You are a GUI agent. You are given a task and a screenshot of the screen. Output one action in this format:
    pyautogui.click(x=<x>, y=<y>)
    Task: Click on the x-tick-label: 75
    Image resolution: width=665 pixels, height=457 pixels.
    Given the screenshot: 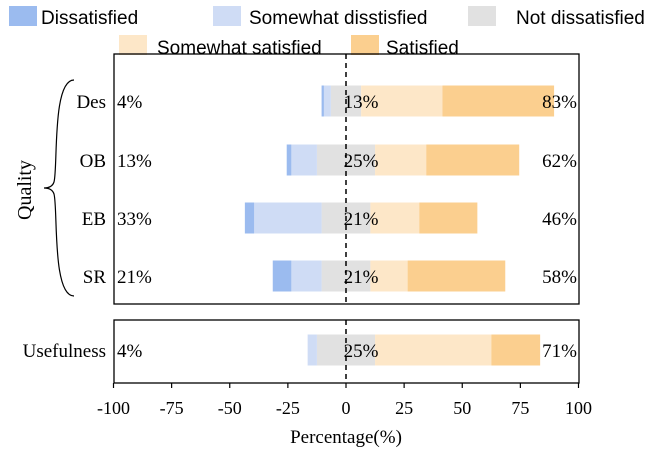 What is the action you would take?
    pyautogui.click(x=520, y=408)
    